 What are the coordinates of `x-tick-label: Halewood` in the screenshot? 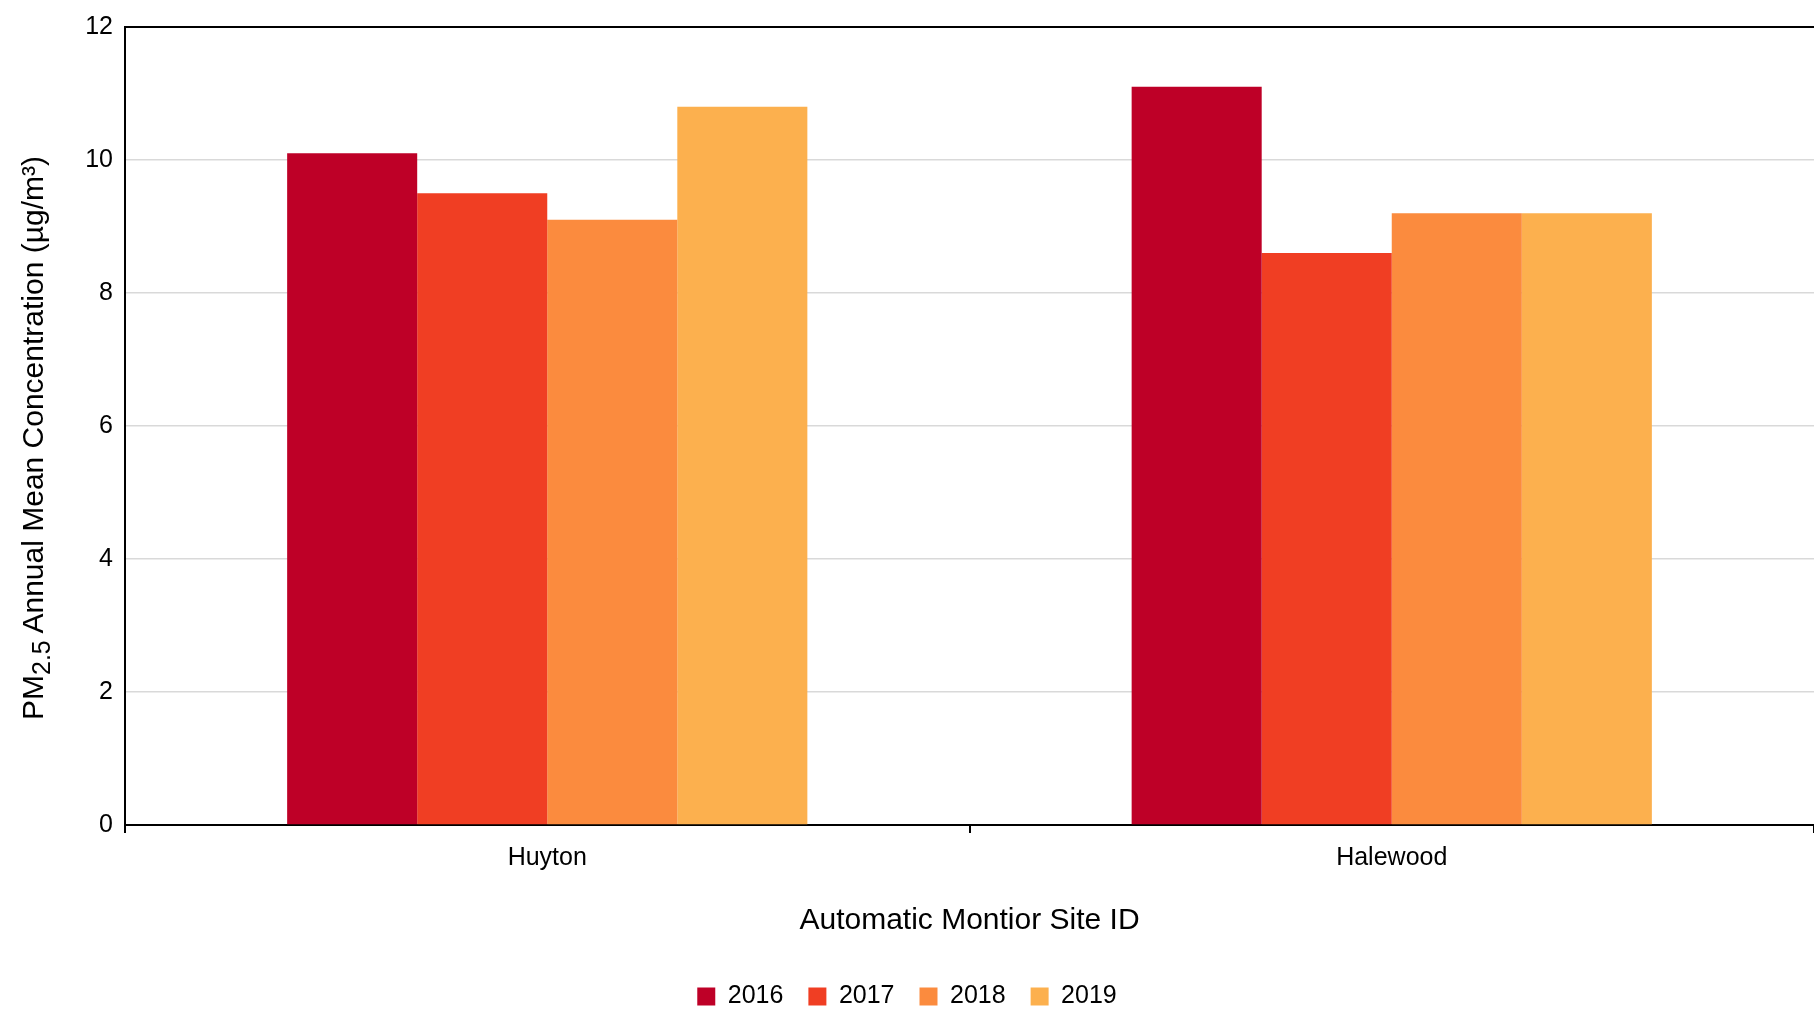 It's located at (1392, 855).